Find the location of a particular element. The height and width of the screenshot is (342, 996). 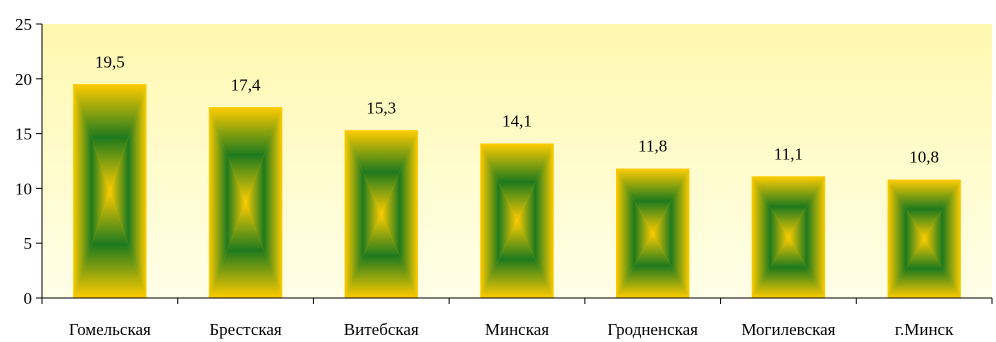

data-label-3: 15,3 is located at coordinates (381, 107).